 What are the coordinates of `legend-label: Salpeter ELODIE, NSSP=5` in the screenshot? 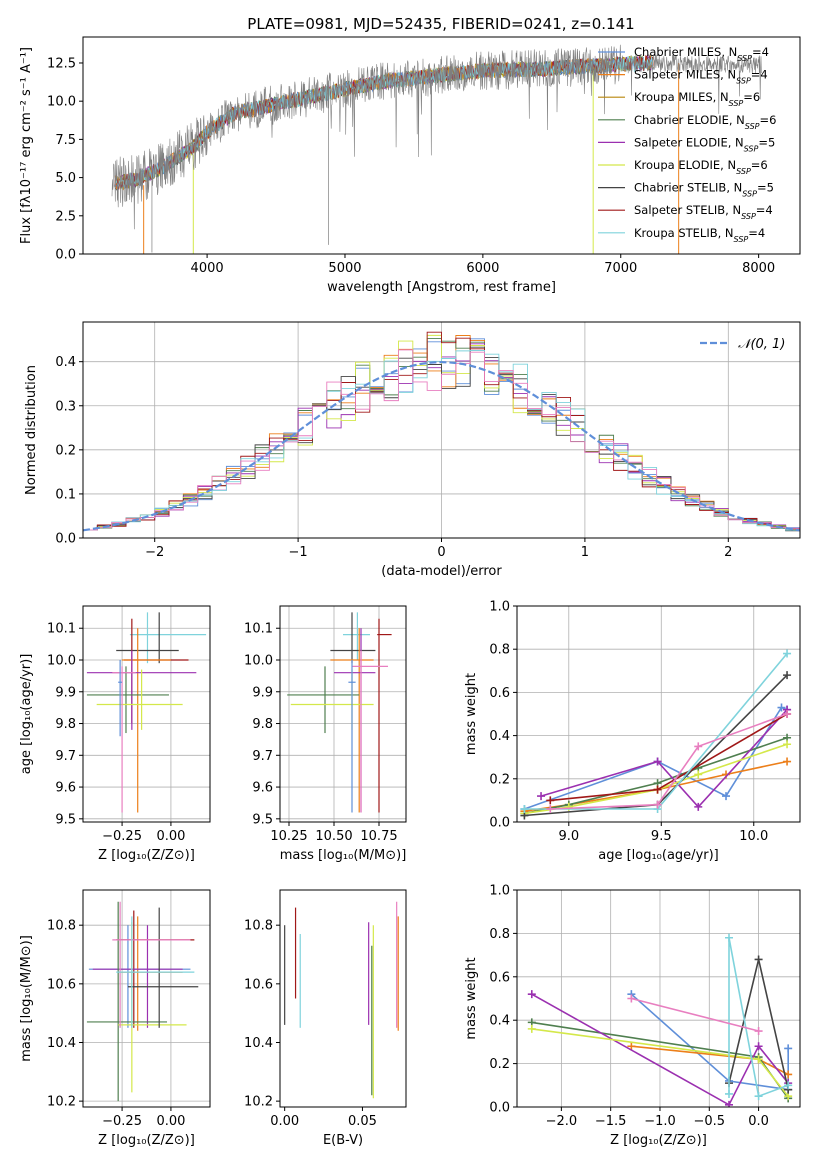 It's located at (704, 144).